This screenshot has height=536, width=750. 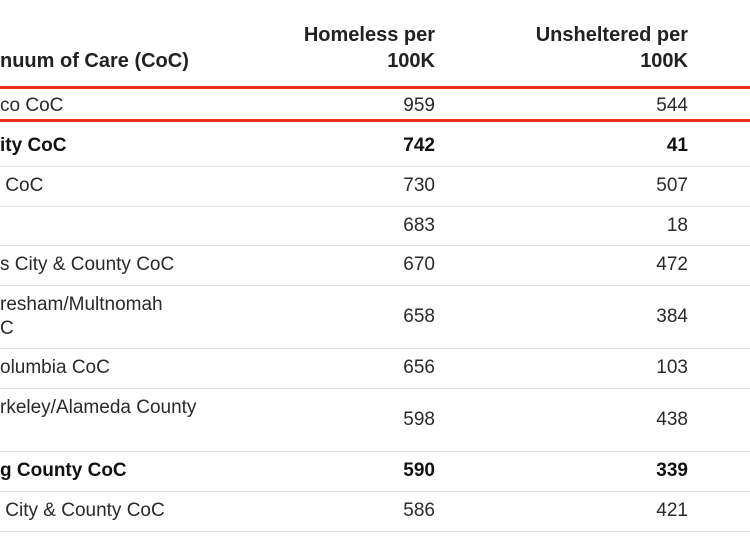 What do you see at coordinates (672, 419) in the screenshot?
I see `unsheltered-per-100k-value: 438` at bounding box center [672, 419].